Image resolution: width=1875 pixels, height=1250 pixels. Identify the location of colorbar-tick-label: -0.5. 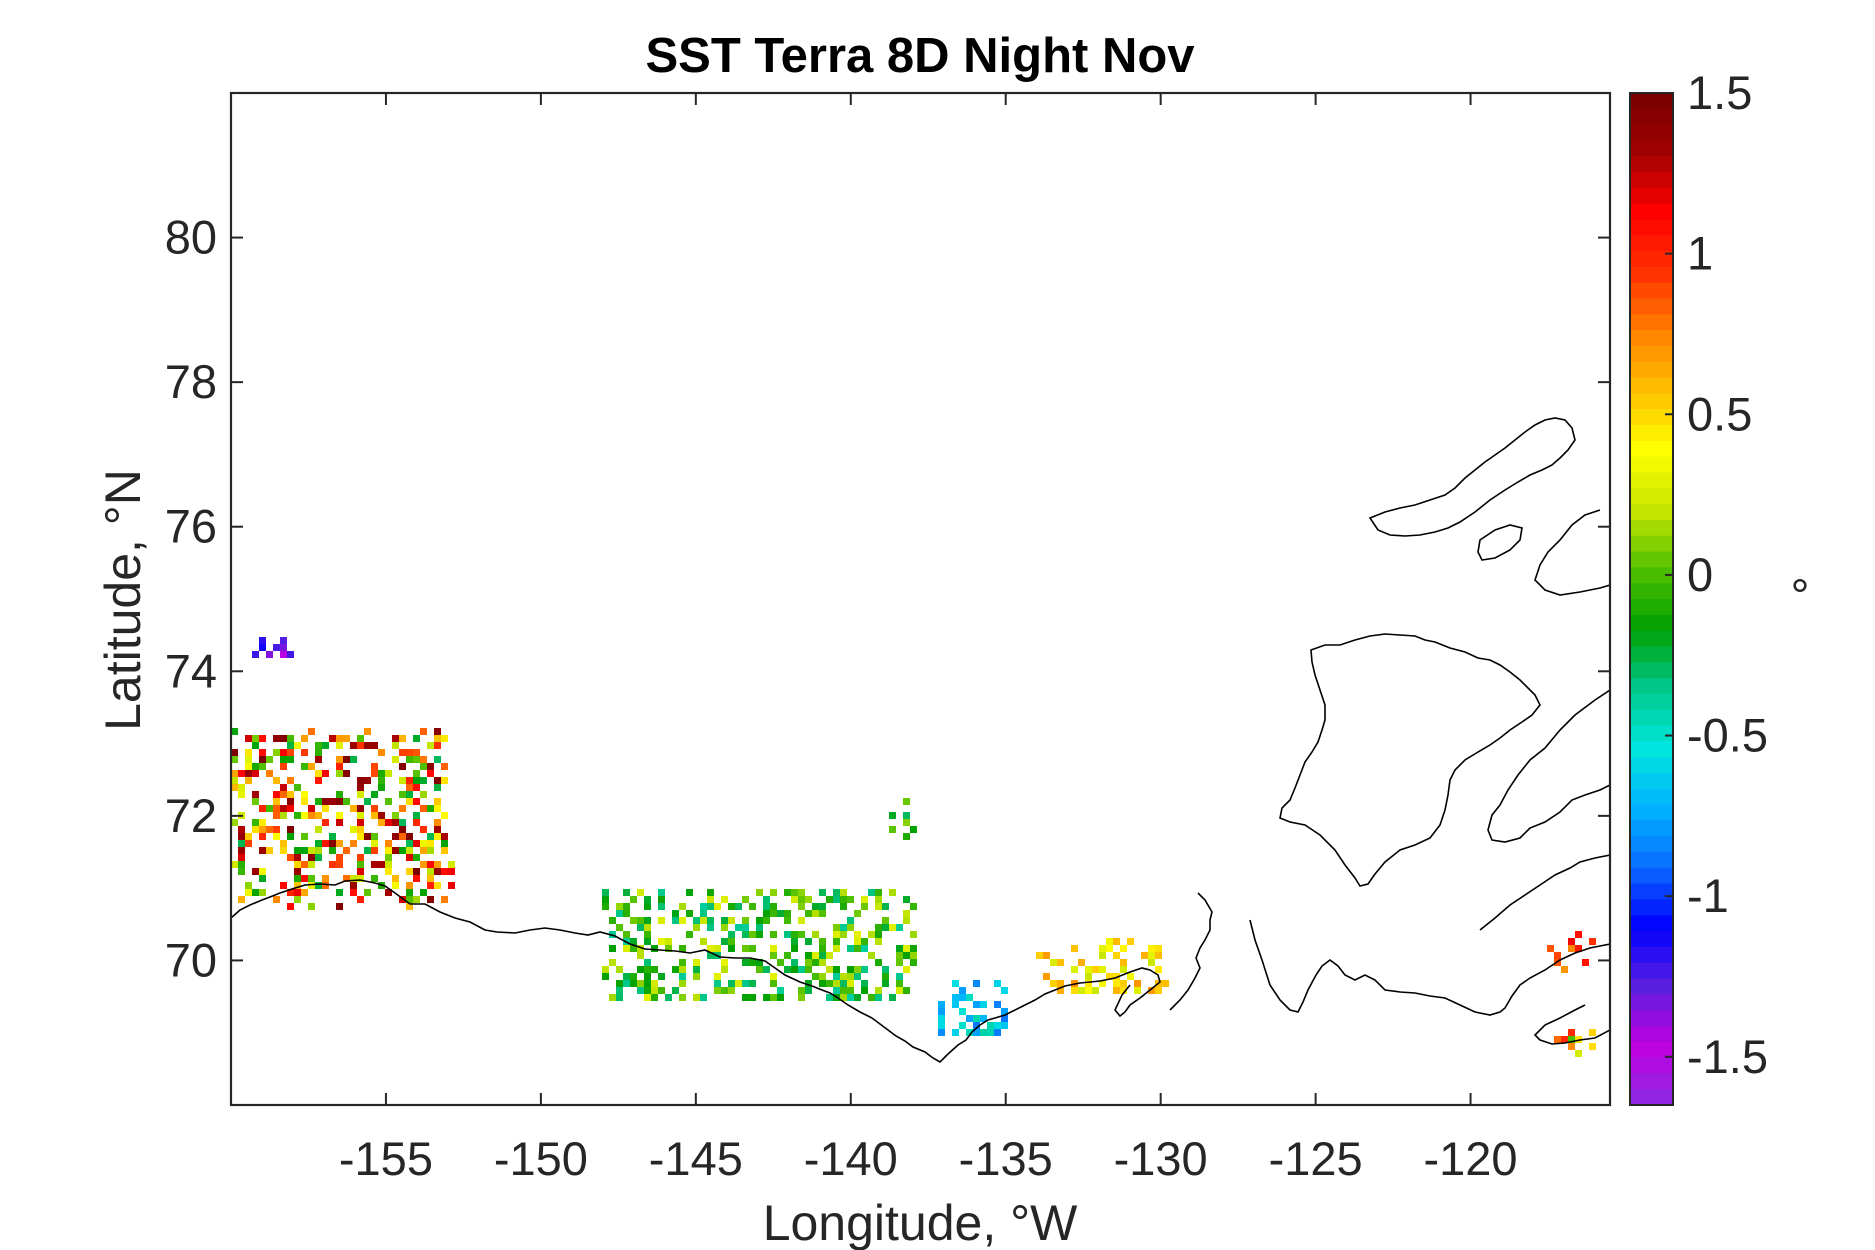
(1727, 735).